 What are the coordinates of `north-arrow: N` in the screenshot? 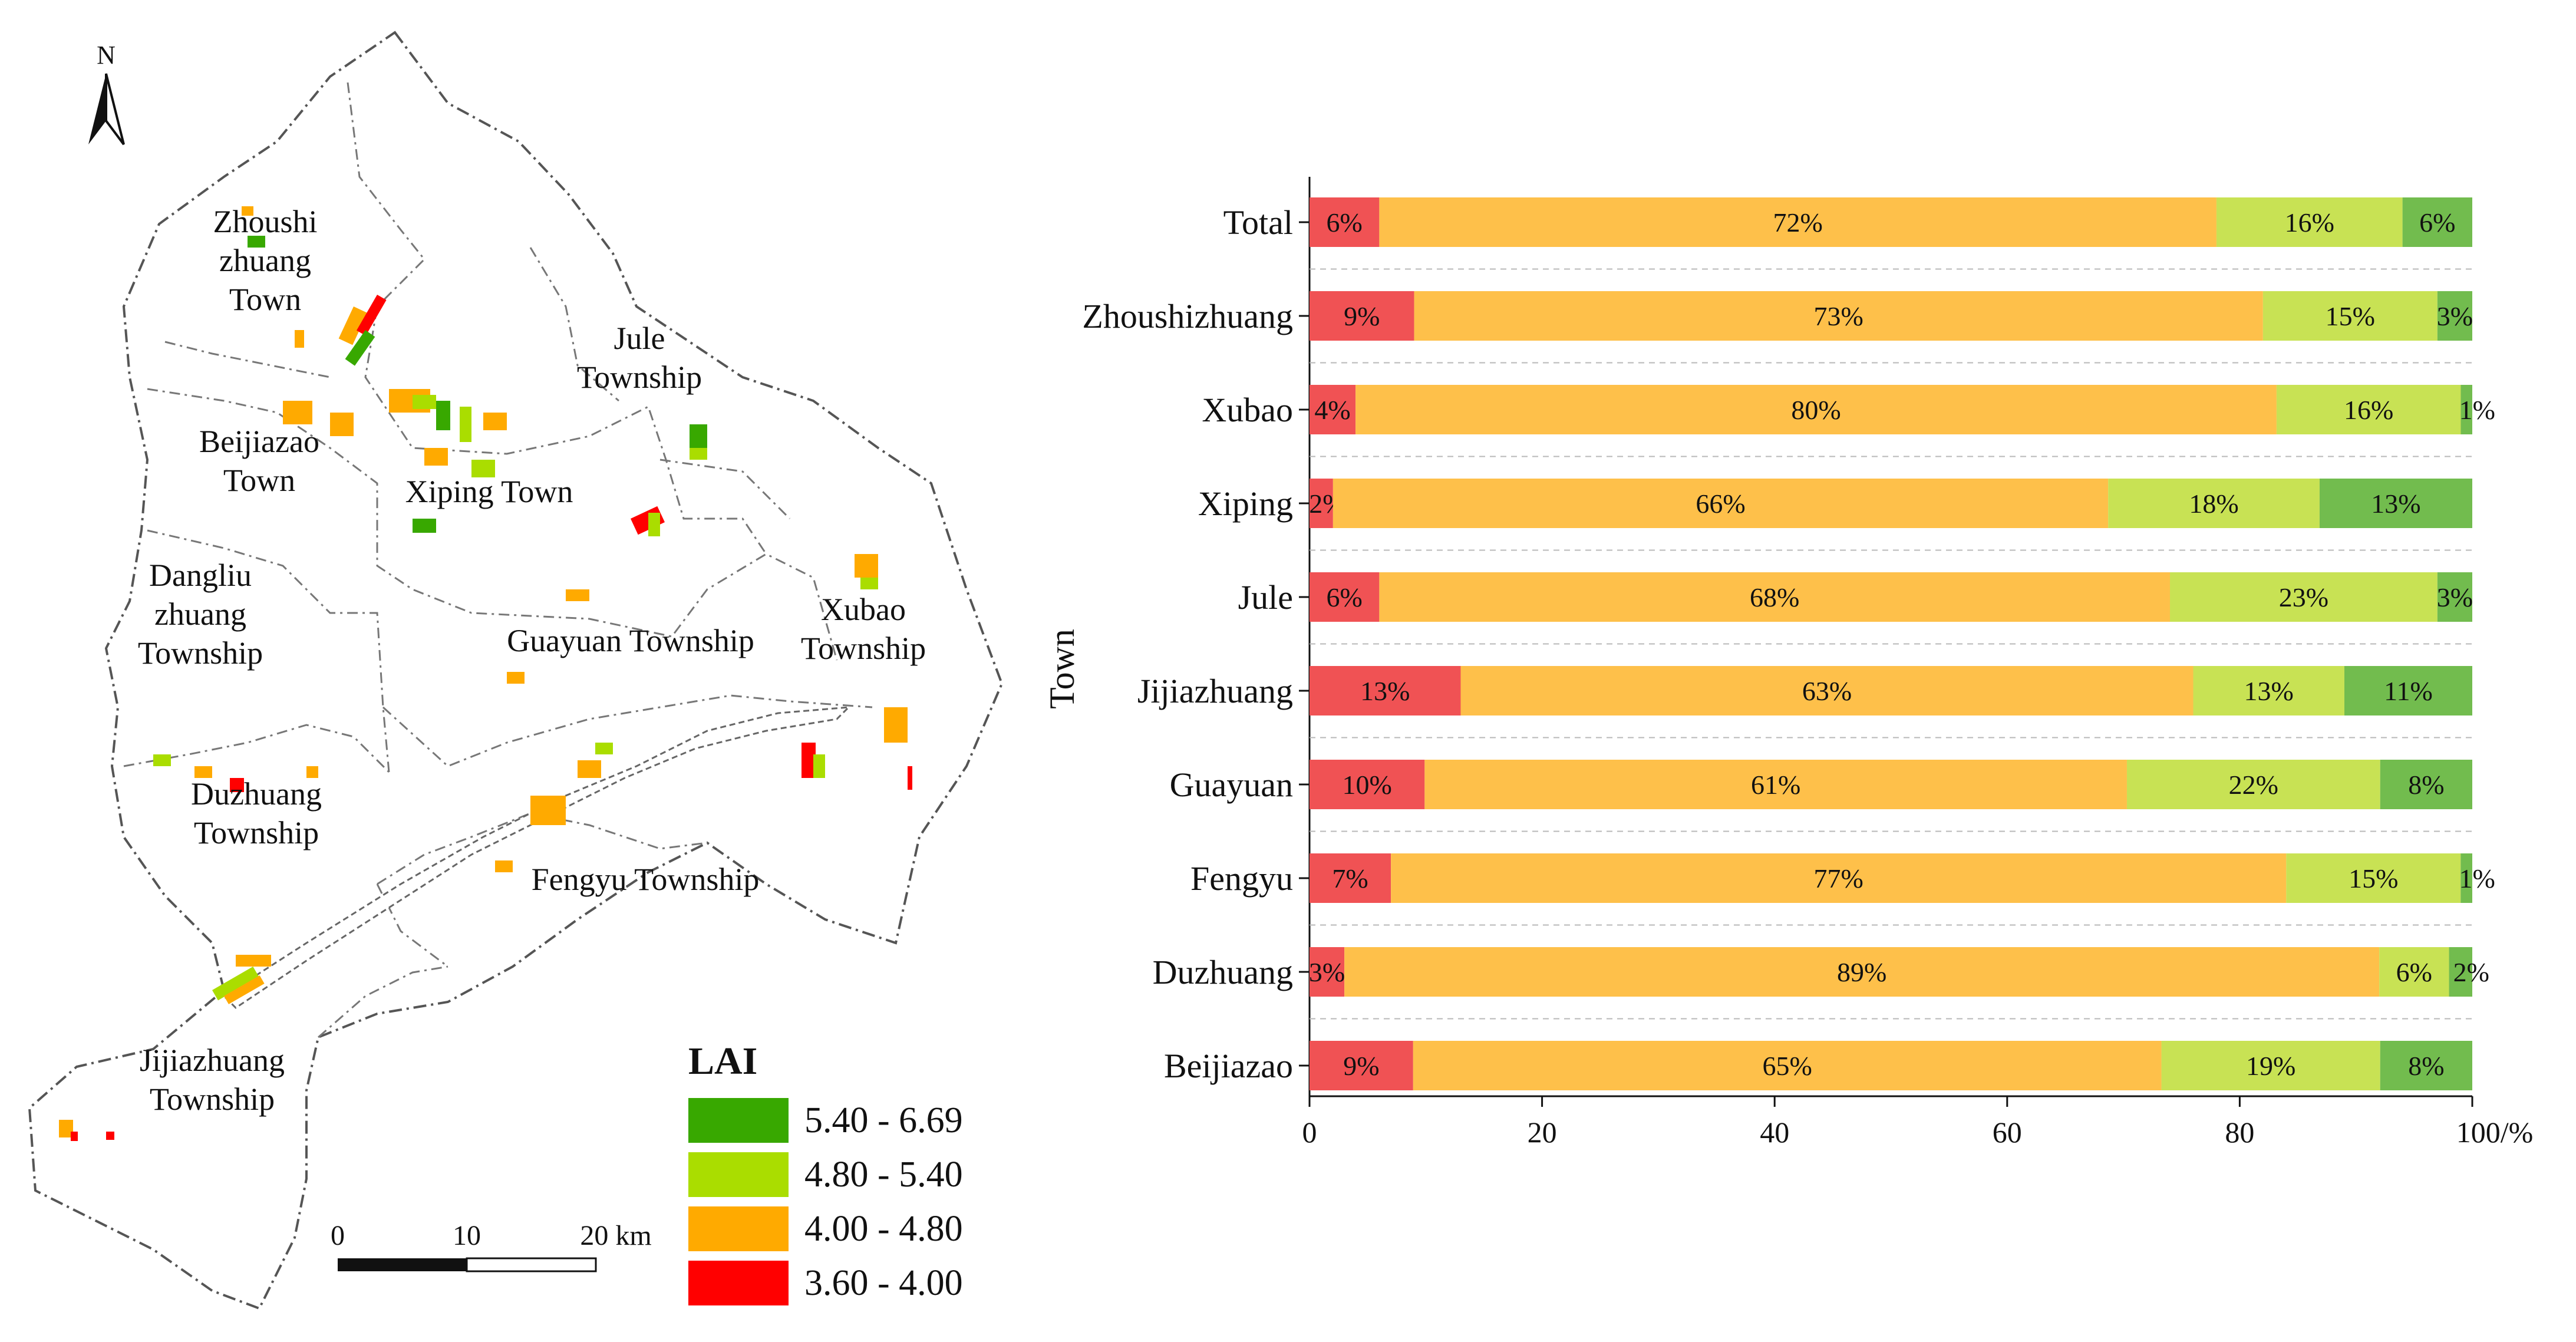 It's located at (106, 93).